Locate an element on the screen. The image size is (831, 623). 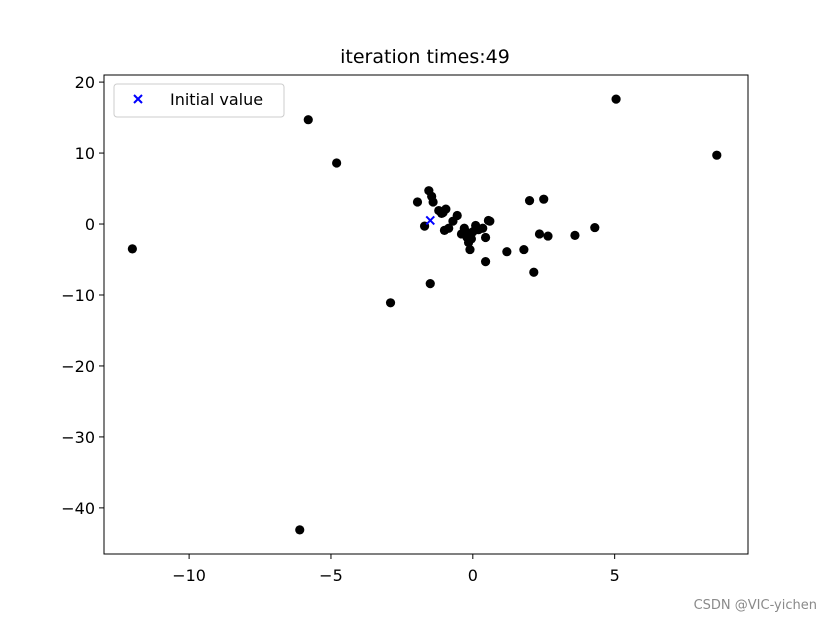
legend: Initial value is located at coordinates (199, 100).